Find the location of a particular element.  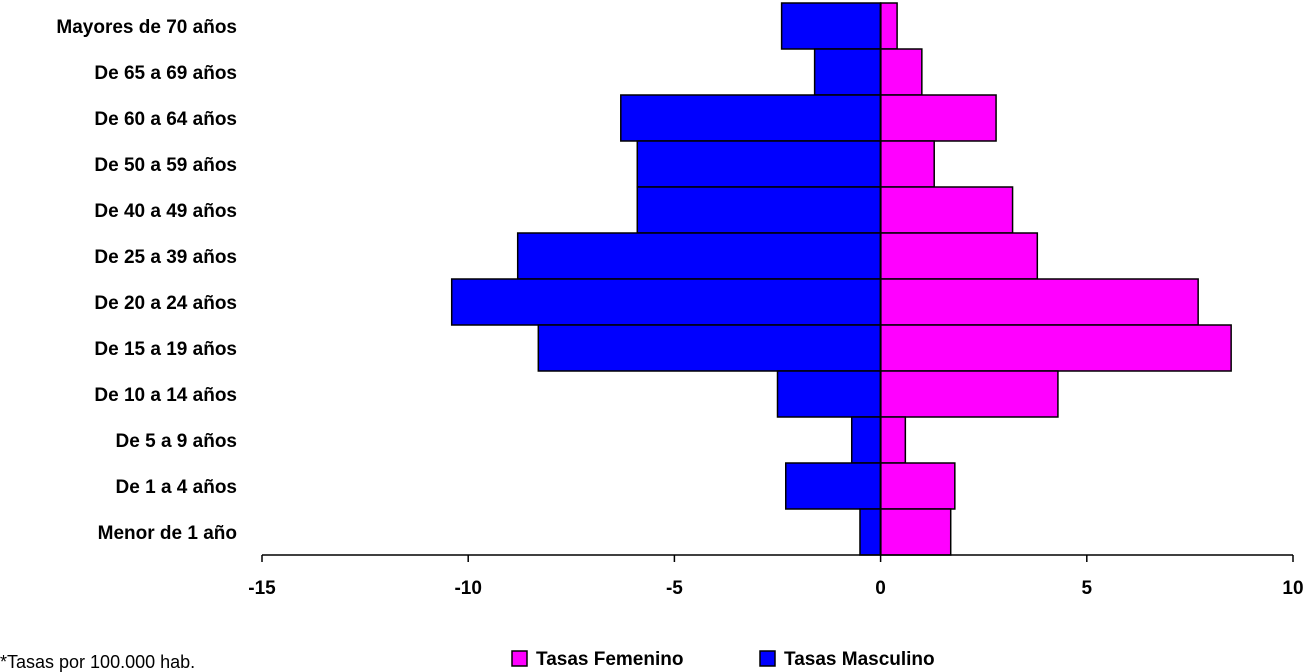

legend-swatch-tasas-masculino is located at coordinates (767, 658).